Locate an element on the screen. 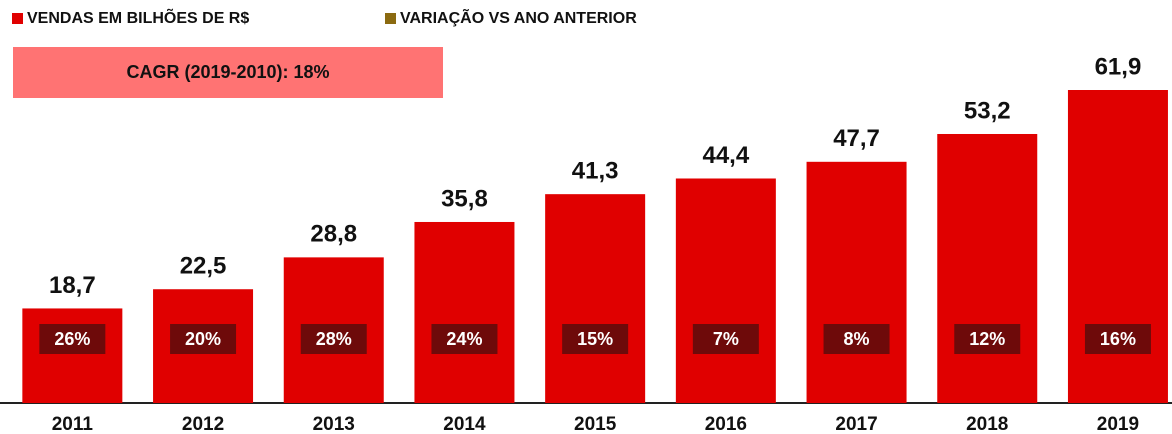  annotation: CAGR (2019-2010): 18% is located at coordinates (227, 72).